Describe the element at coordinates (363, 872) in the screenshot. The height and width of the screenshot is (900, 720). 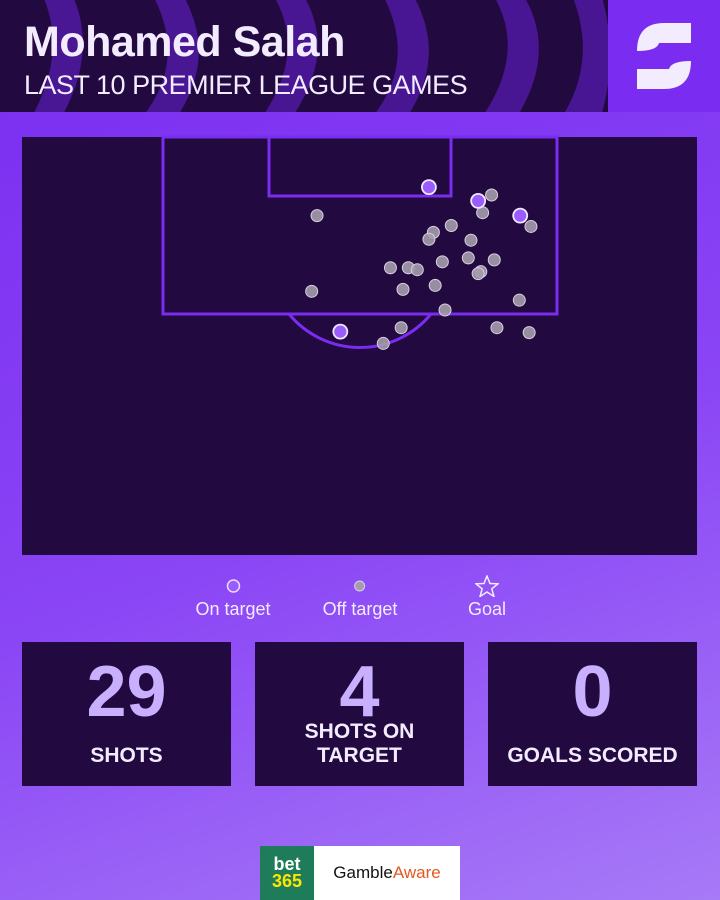
I see `gambleaware-text-1: Gamble` at that location.